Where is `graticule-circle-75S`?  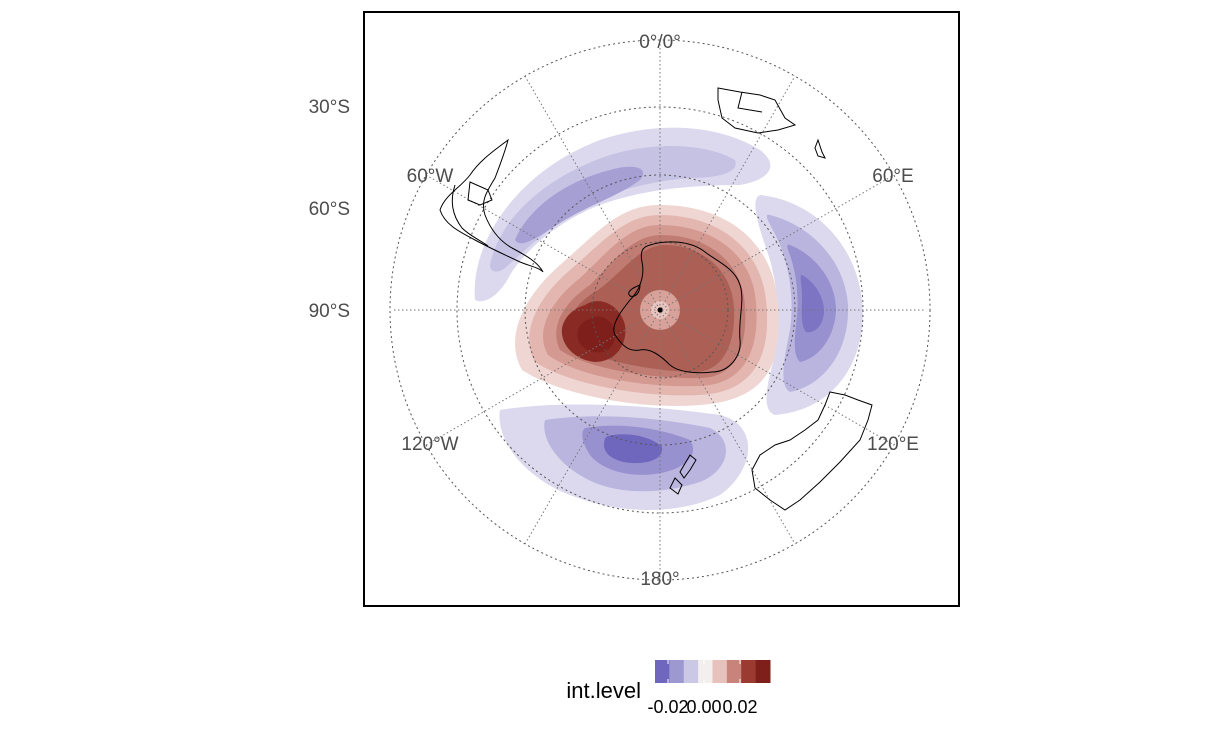 graticule-circle-75S is located at coordinates (660, 310).